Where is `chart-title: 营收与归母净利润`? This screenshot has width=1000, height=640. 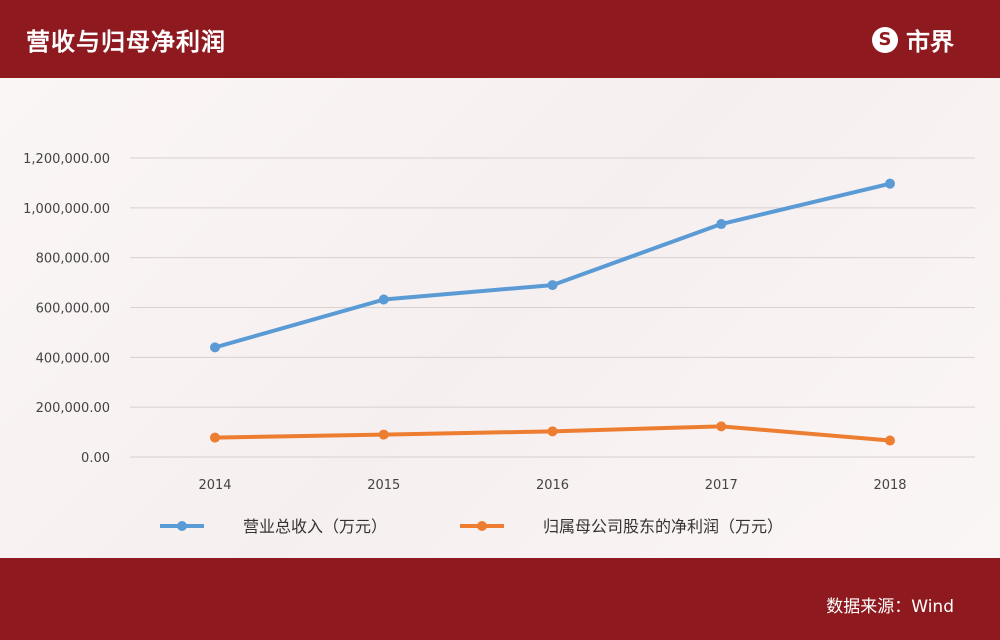
chart-title: 营收与归母净利润 is located at coordinates (126, 42).